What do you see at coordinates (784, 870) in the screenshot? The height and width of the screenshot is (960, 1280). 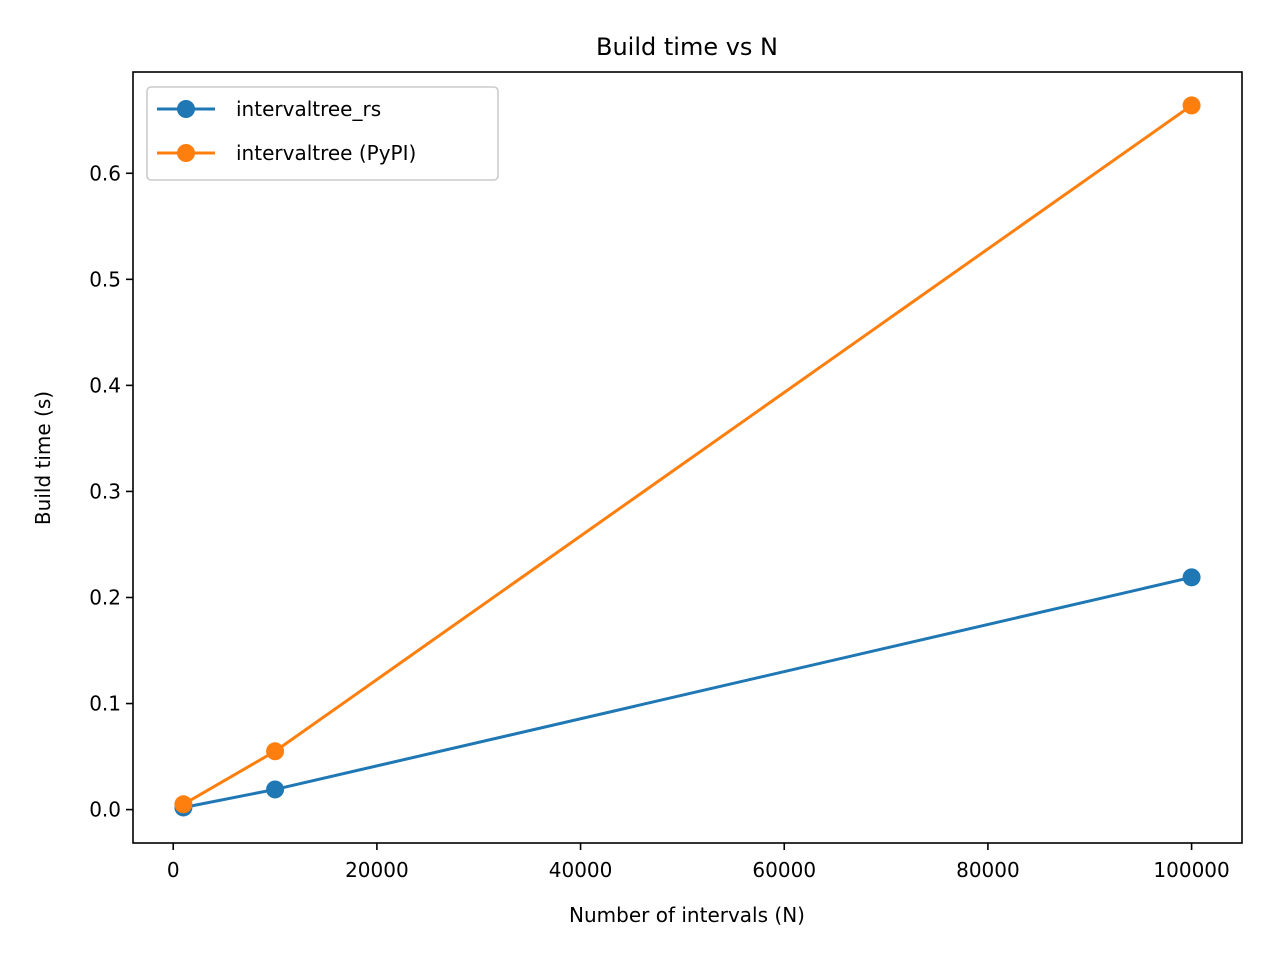 I see `x-tick-label: 60000` at bounding box center [784, 870].